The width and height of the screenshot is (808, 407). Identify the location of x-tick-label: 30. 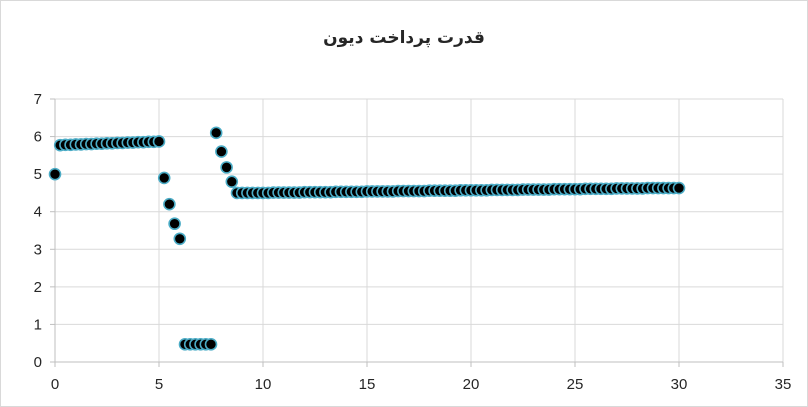
(679, 384).